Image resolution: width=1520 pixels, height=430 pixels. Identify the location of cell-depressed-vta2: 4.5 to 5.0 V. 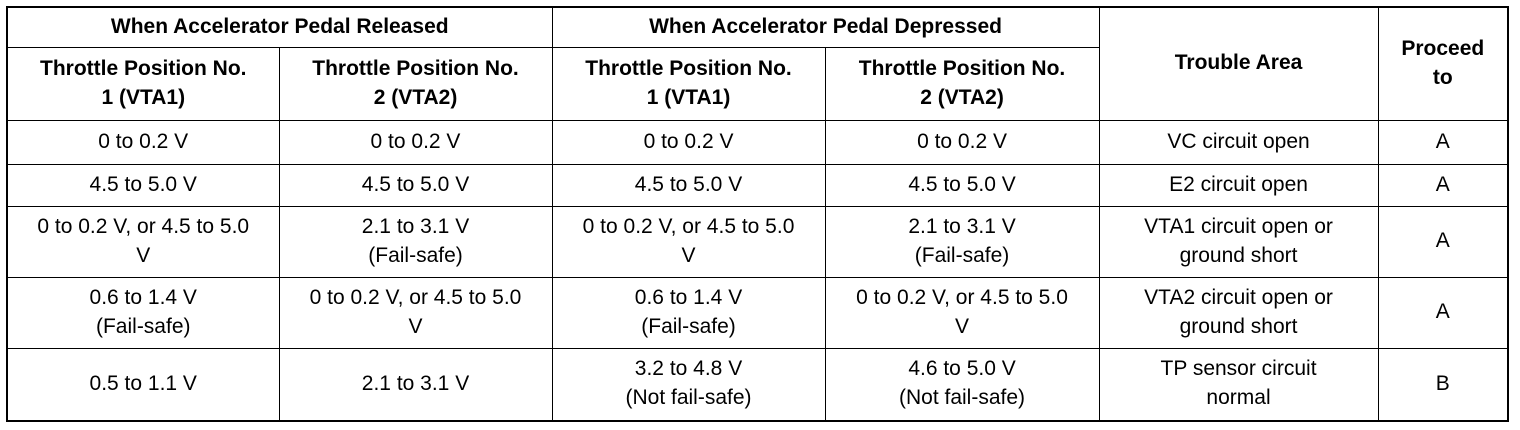
(962, 185).